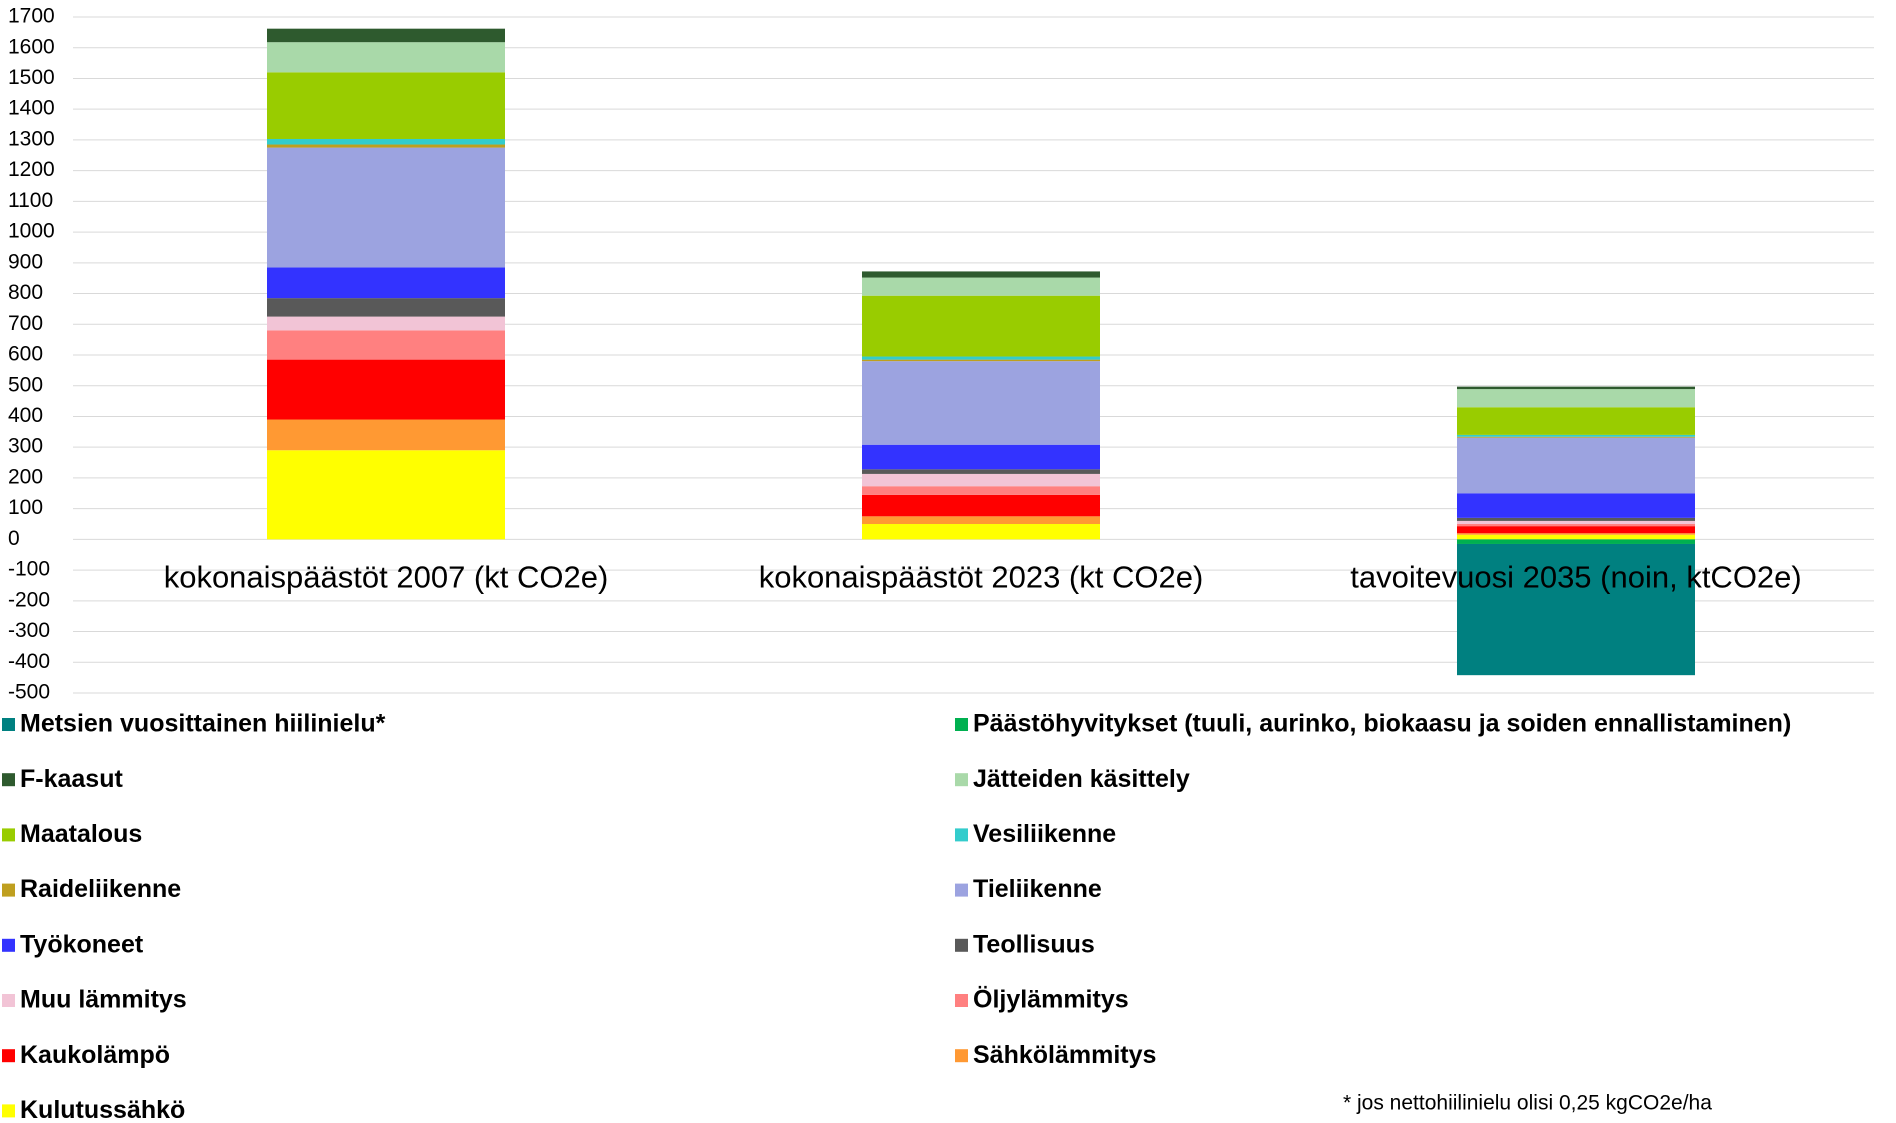 The width and height of the screenshot is (1896, 1123). What do you see at coordinates (25, 446) in the screenshot?
I see `y-tick-label: 300` at bounding box center [25, 446].